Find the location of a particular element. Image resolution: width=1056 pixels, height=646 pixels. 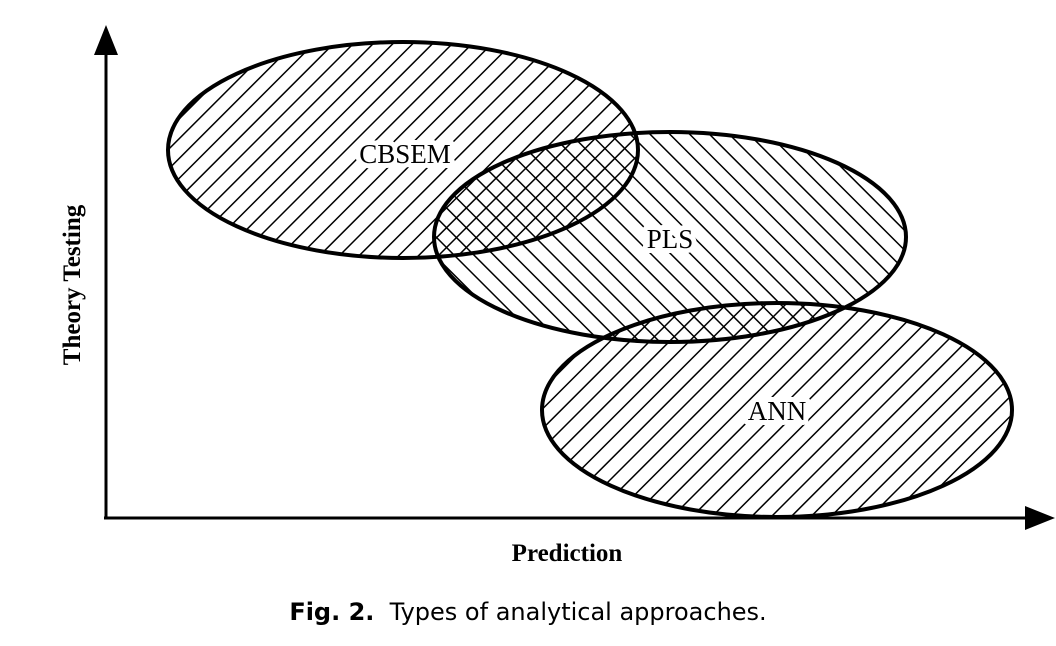

figure-caption: Fig. 2. Types of analytical approaches. is located at coordinates (528, 612).